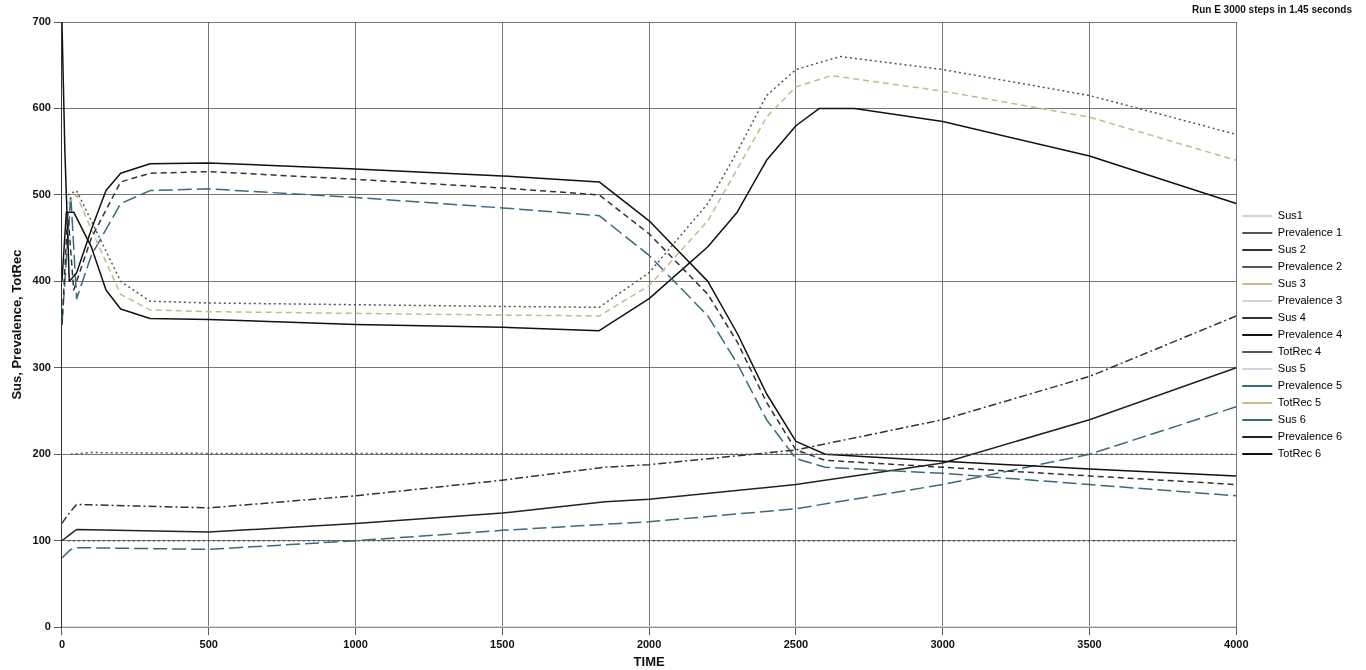 This screenshot has height=670, width=1366. Describe the element at coordinates (1089, 643) in the screenshot. I see `x-tick-label: 3500` at that location.